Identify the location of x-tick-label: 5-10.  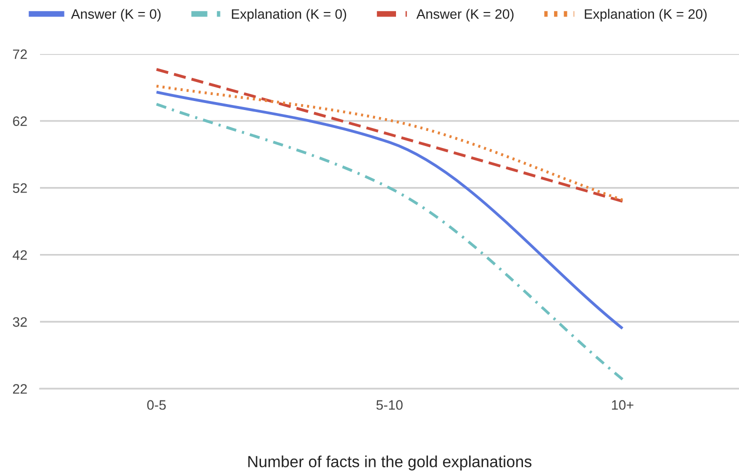
(389, 405).